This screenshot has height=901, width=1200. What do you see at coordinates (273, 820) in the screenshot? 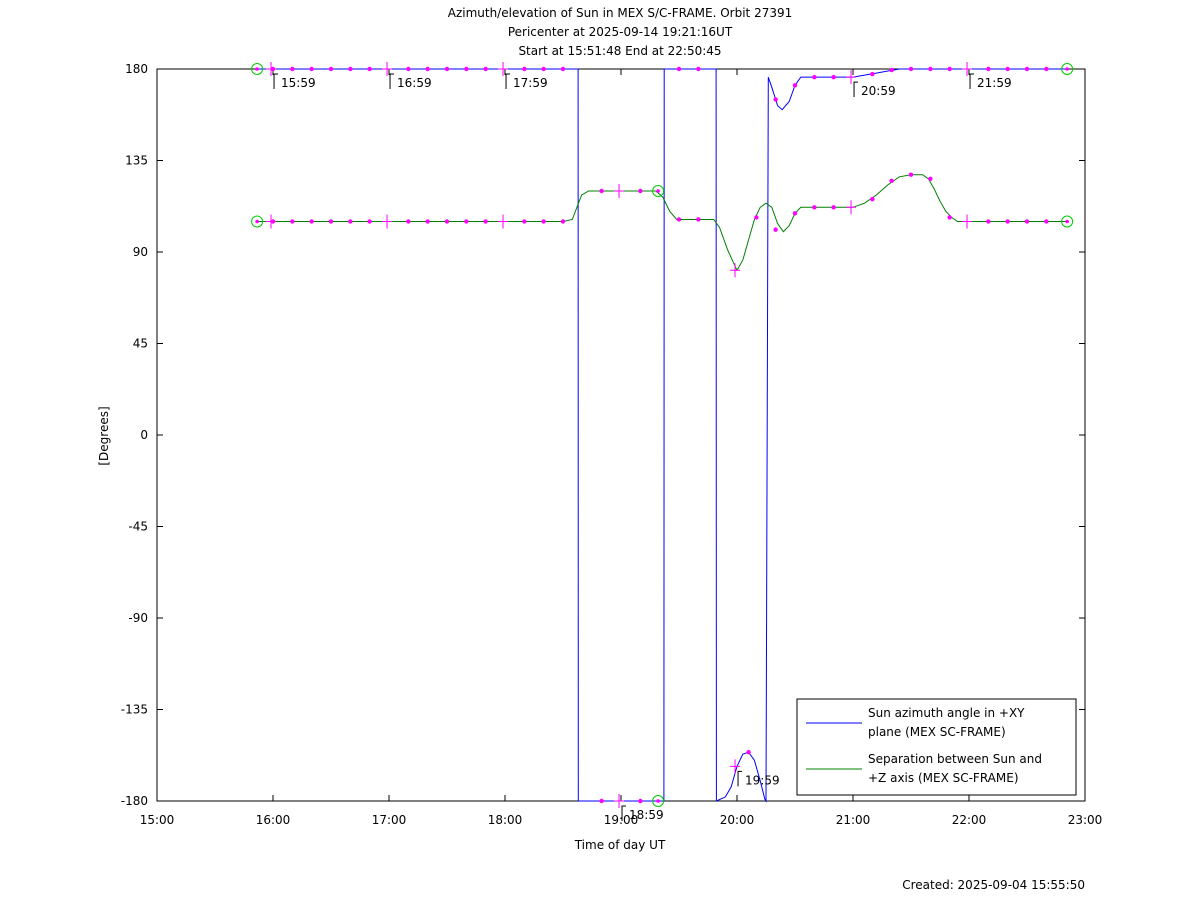
I see `x-tick-label: 16:00` at bounding box center [273, 820].